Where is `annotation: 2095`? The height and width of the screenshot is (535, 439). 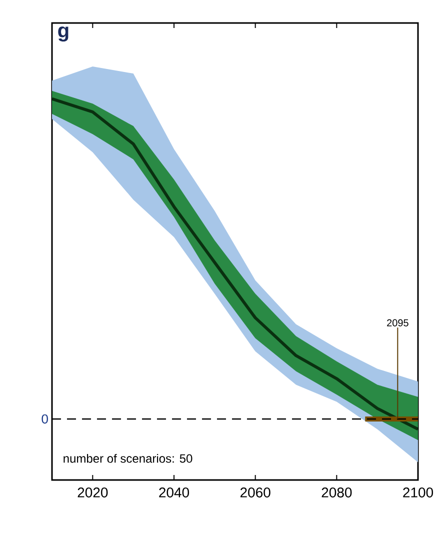
annotation: 2095 is located at coordinates (397, 322).